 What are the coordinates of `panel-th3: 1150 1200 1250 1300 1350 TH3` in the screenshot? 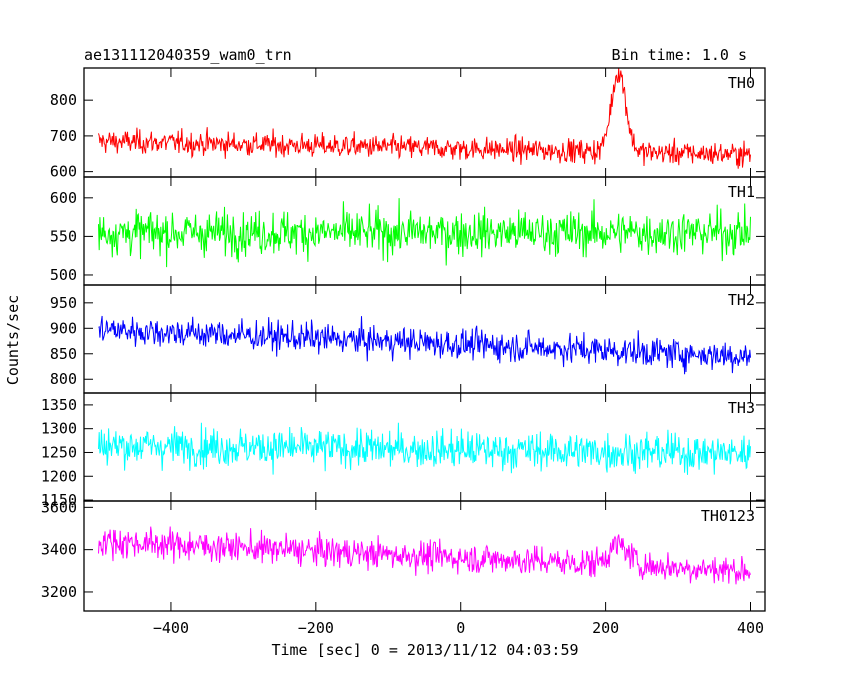 It's located at (403, 450).